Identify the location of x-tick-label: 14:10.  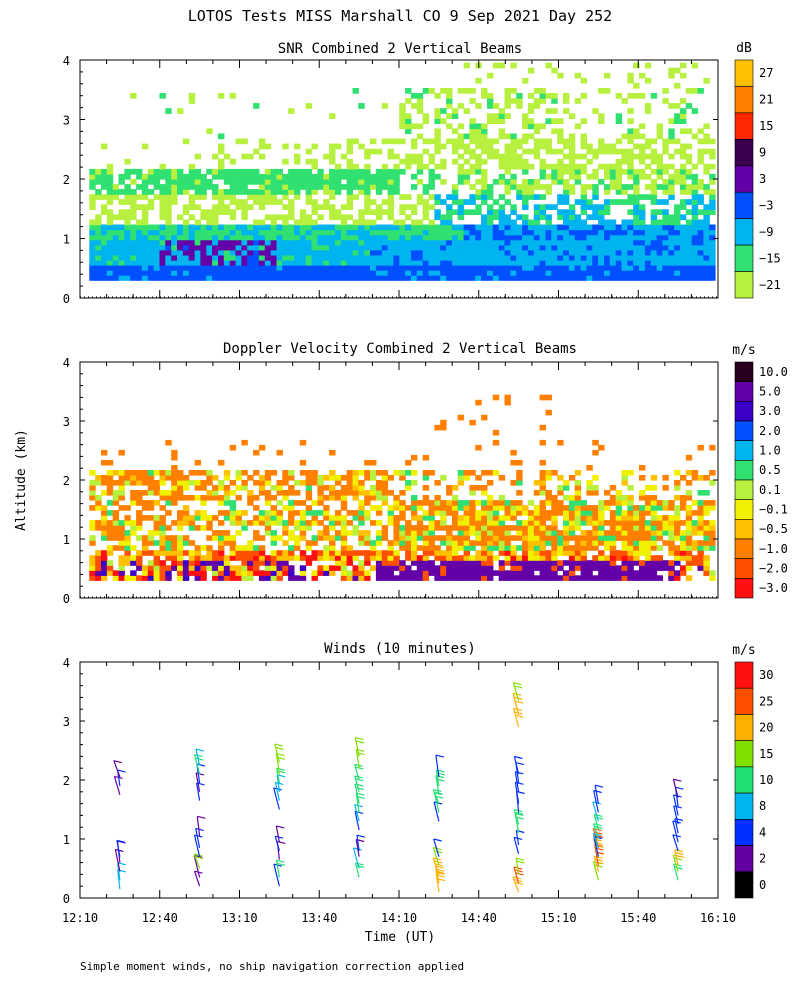
(399, 918).